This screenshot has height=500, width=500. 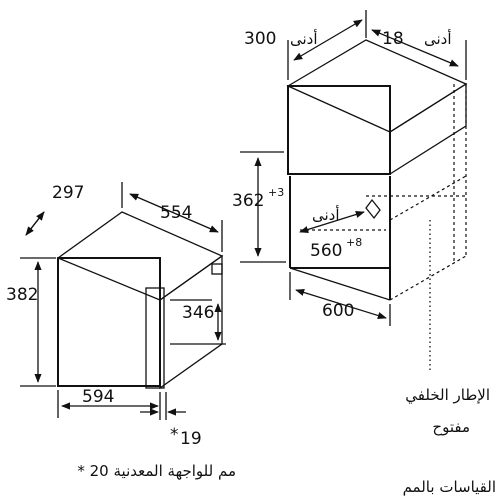 What do you see at coordinates (198, 313) in the screenshot?
I see `mw-inner-height-label: 346` at bounding box center [198, 313].